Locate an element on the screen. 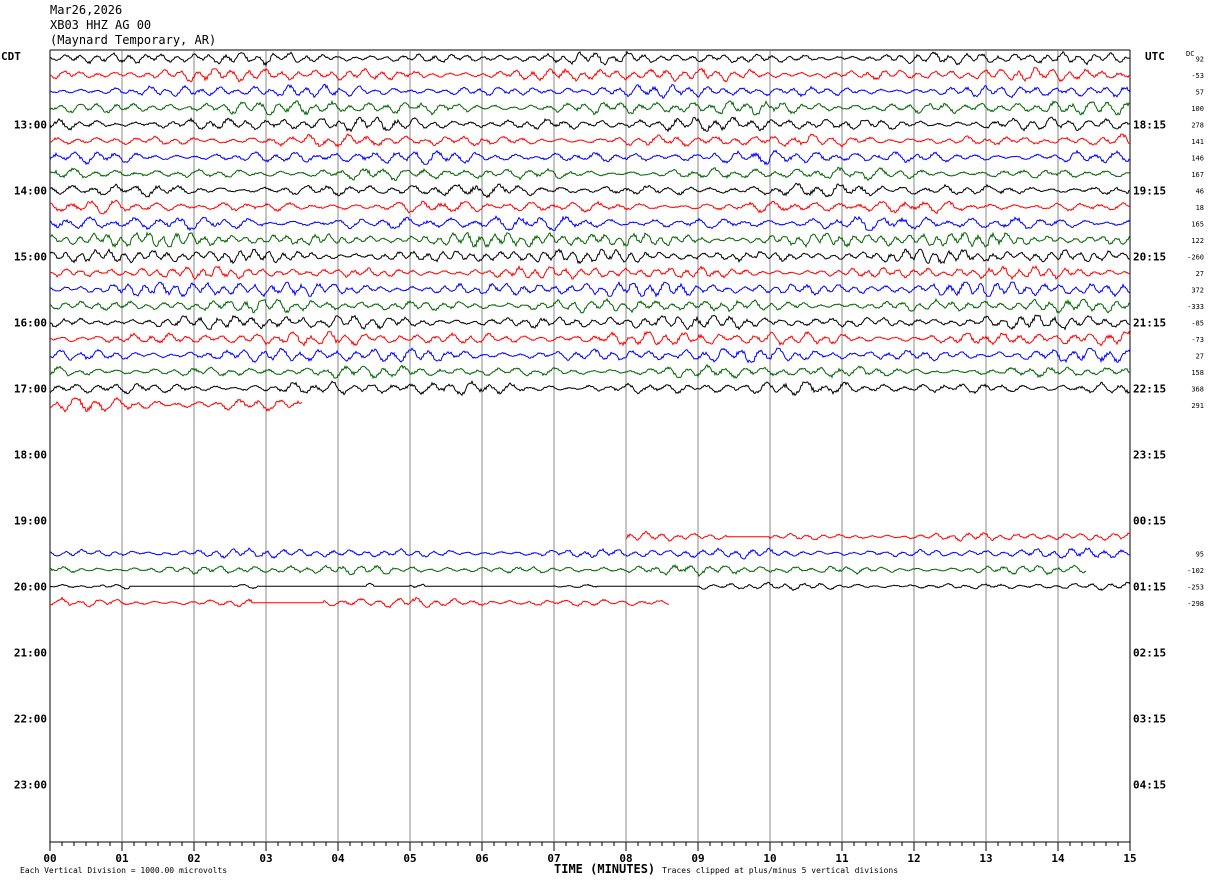 The height and width of the screenshot is (886, 1210). dc-offset-label: -102 is located at coordinates (1195, 571).